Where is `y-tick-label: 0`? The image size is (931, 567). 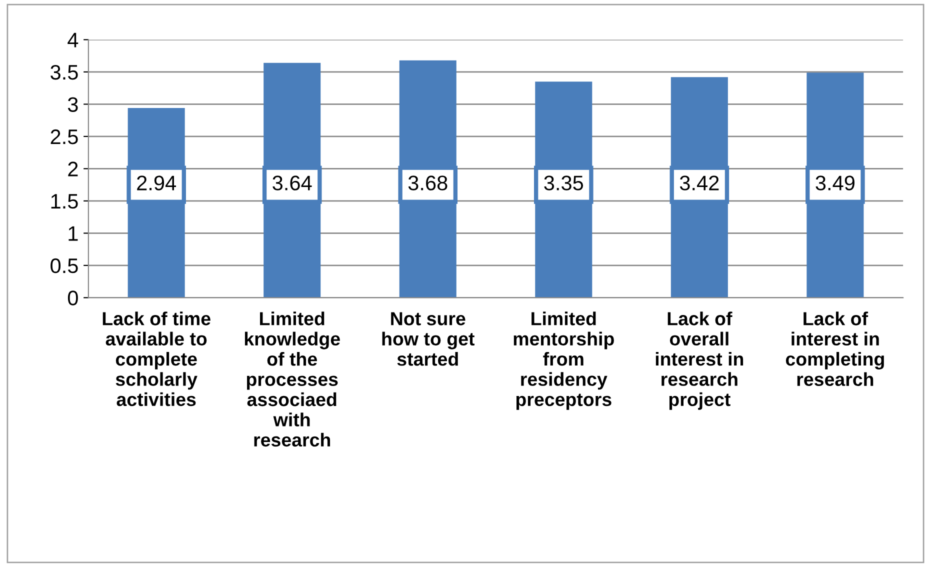
y-tick-label: 0 is located at coordinates (73, 298).